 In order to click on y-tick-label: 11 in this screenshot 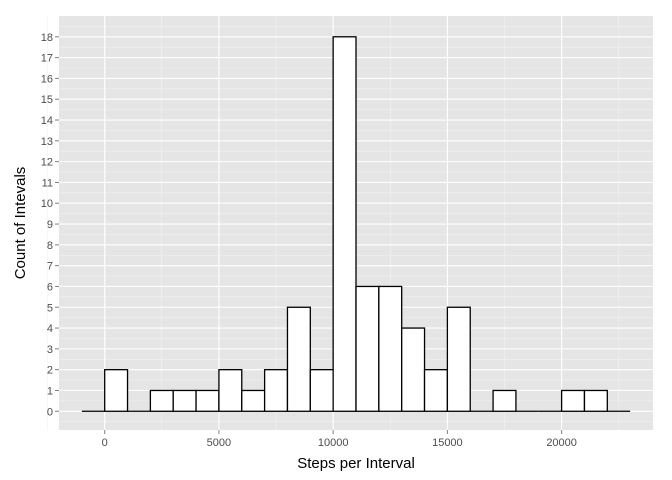, I will do `click(47, 183)`.